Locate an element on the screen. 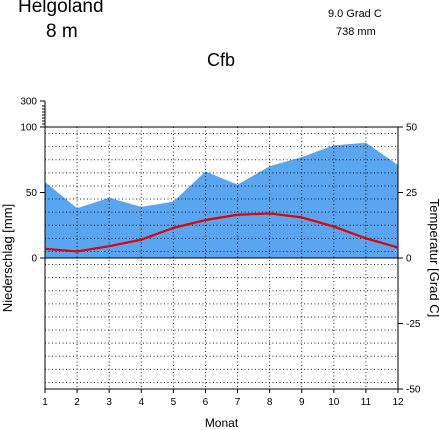 The image size is (439, 430). station-altitude: 8 m is located at coordinates (62, 31).